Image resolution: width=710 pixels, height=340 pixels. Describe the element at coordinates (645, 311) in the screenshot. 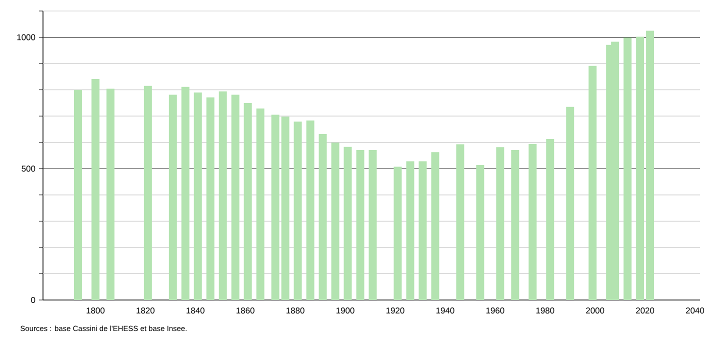

I see `x-tick-label: 2020` at that location.